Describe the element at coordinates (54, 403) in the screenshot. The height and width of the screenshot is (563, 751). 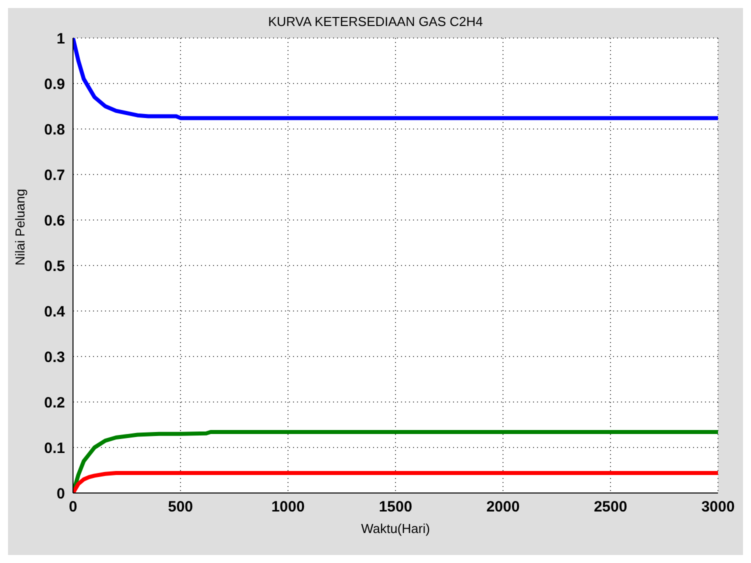
I see `y-tick-label: 0.2` at that location.